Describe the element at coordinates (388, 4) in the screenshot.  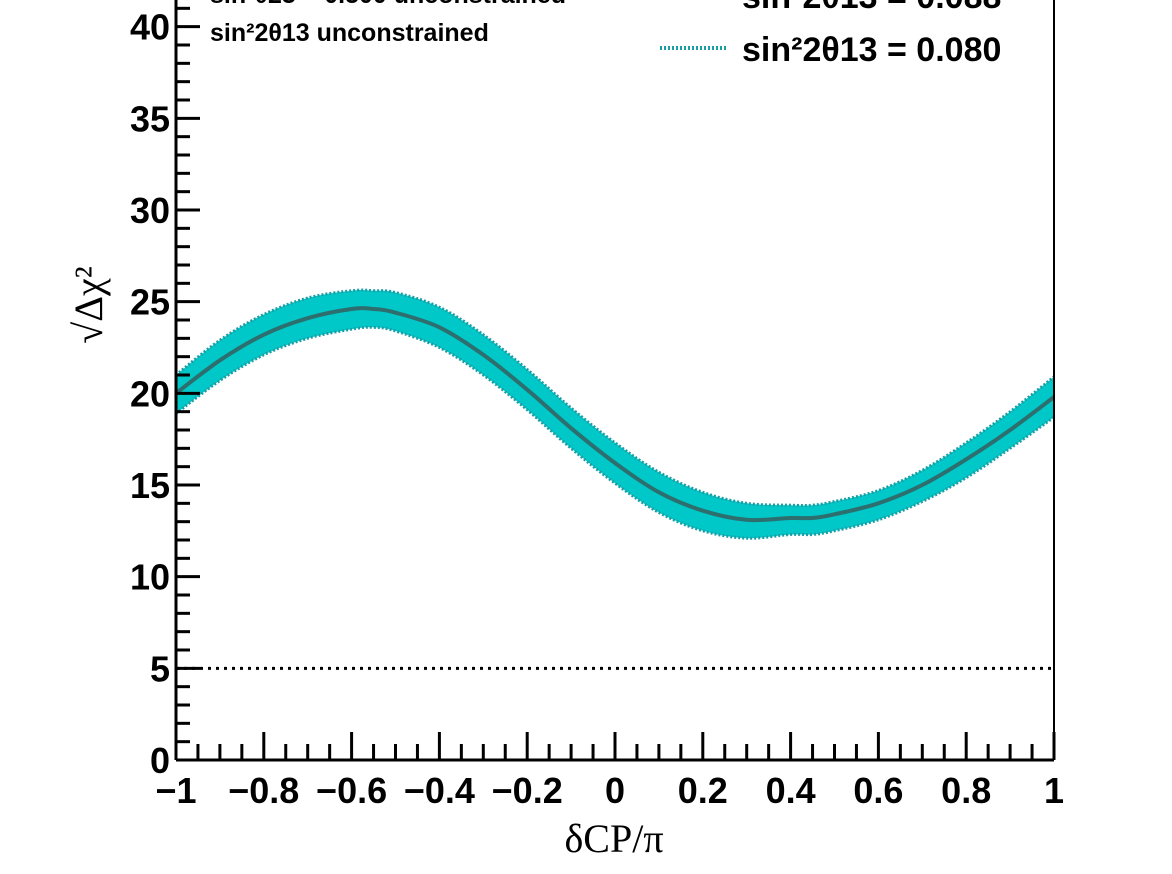
I see `annotation-theta23: sin²θ23 = 0.500 unconstrained` at that location.